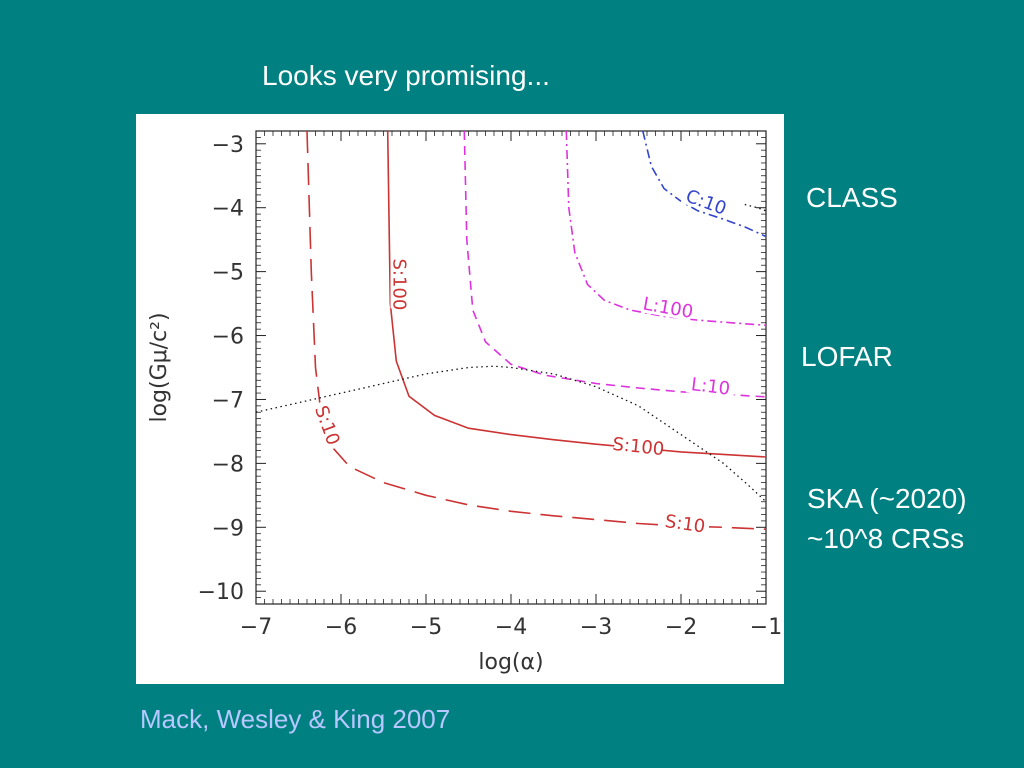 This screenshot has height=768, width=1024. I want to click on contour-label: L:10, so click(710, 387).